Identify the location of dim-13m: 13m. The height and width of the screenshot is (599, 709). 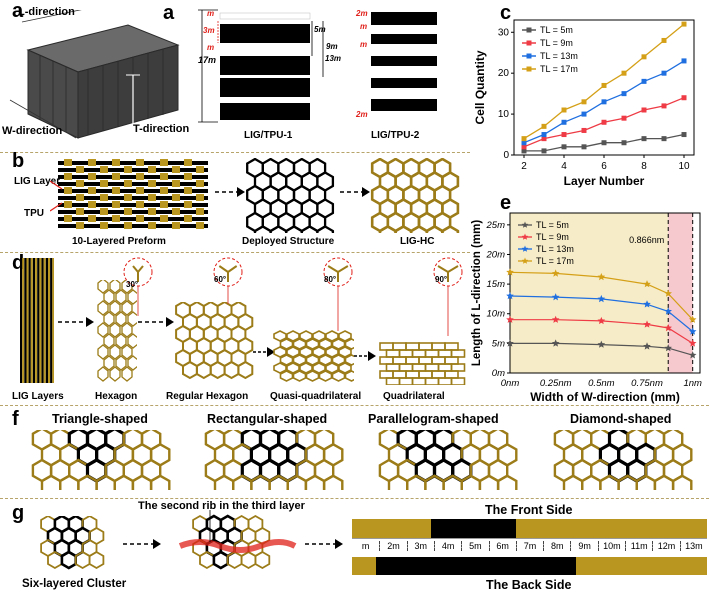
(333, 58).